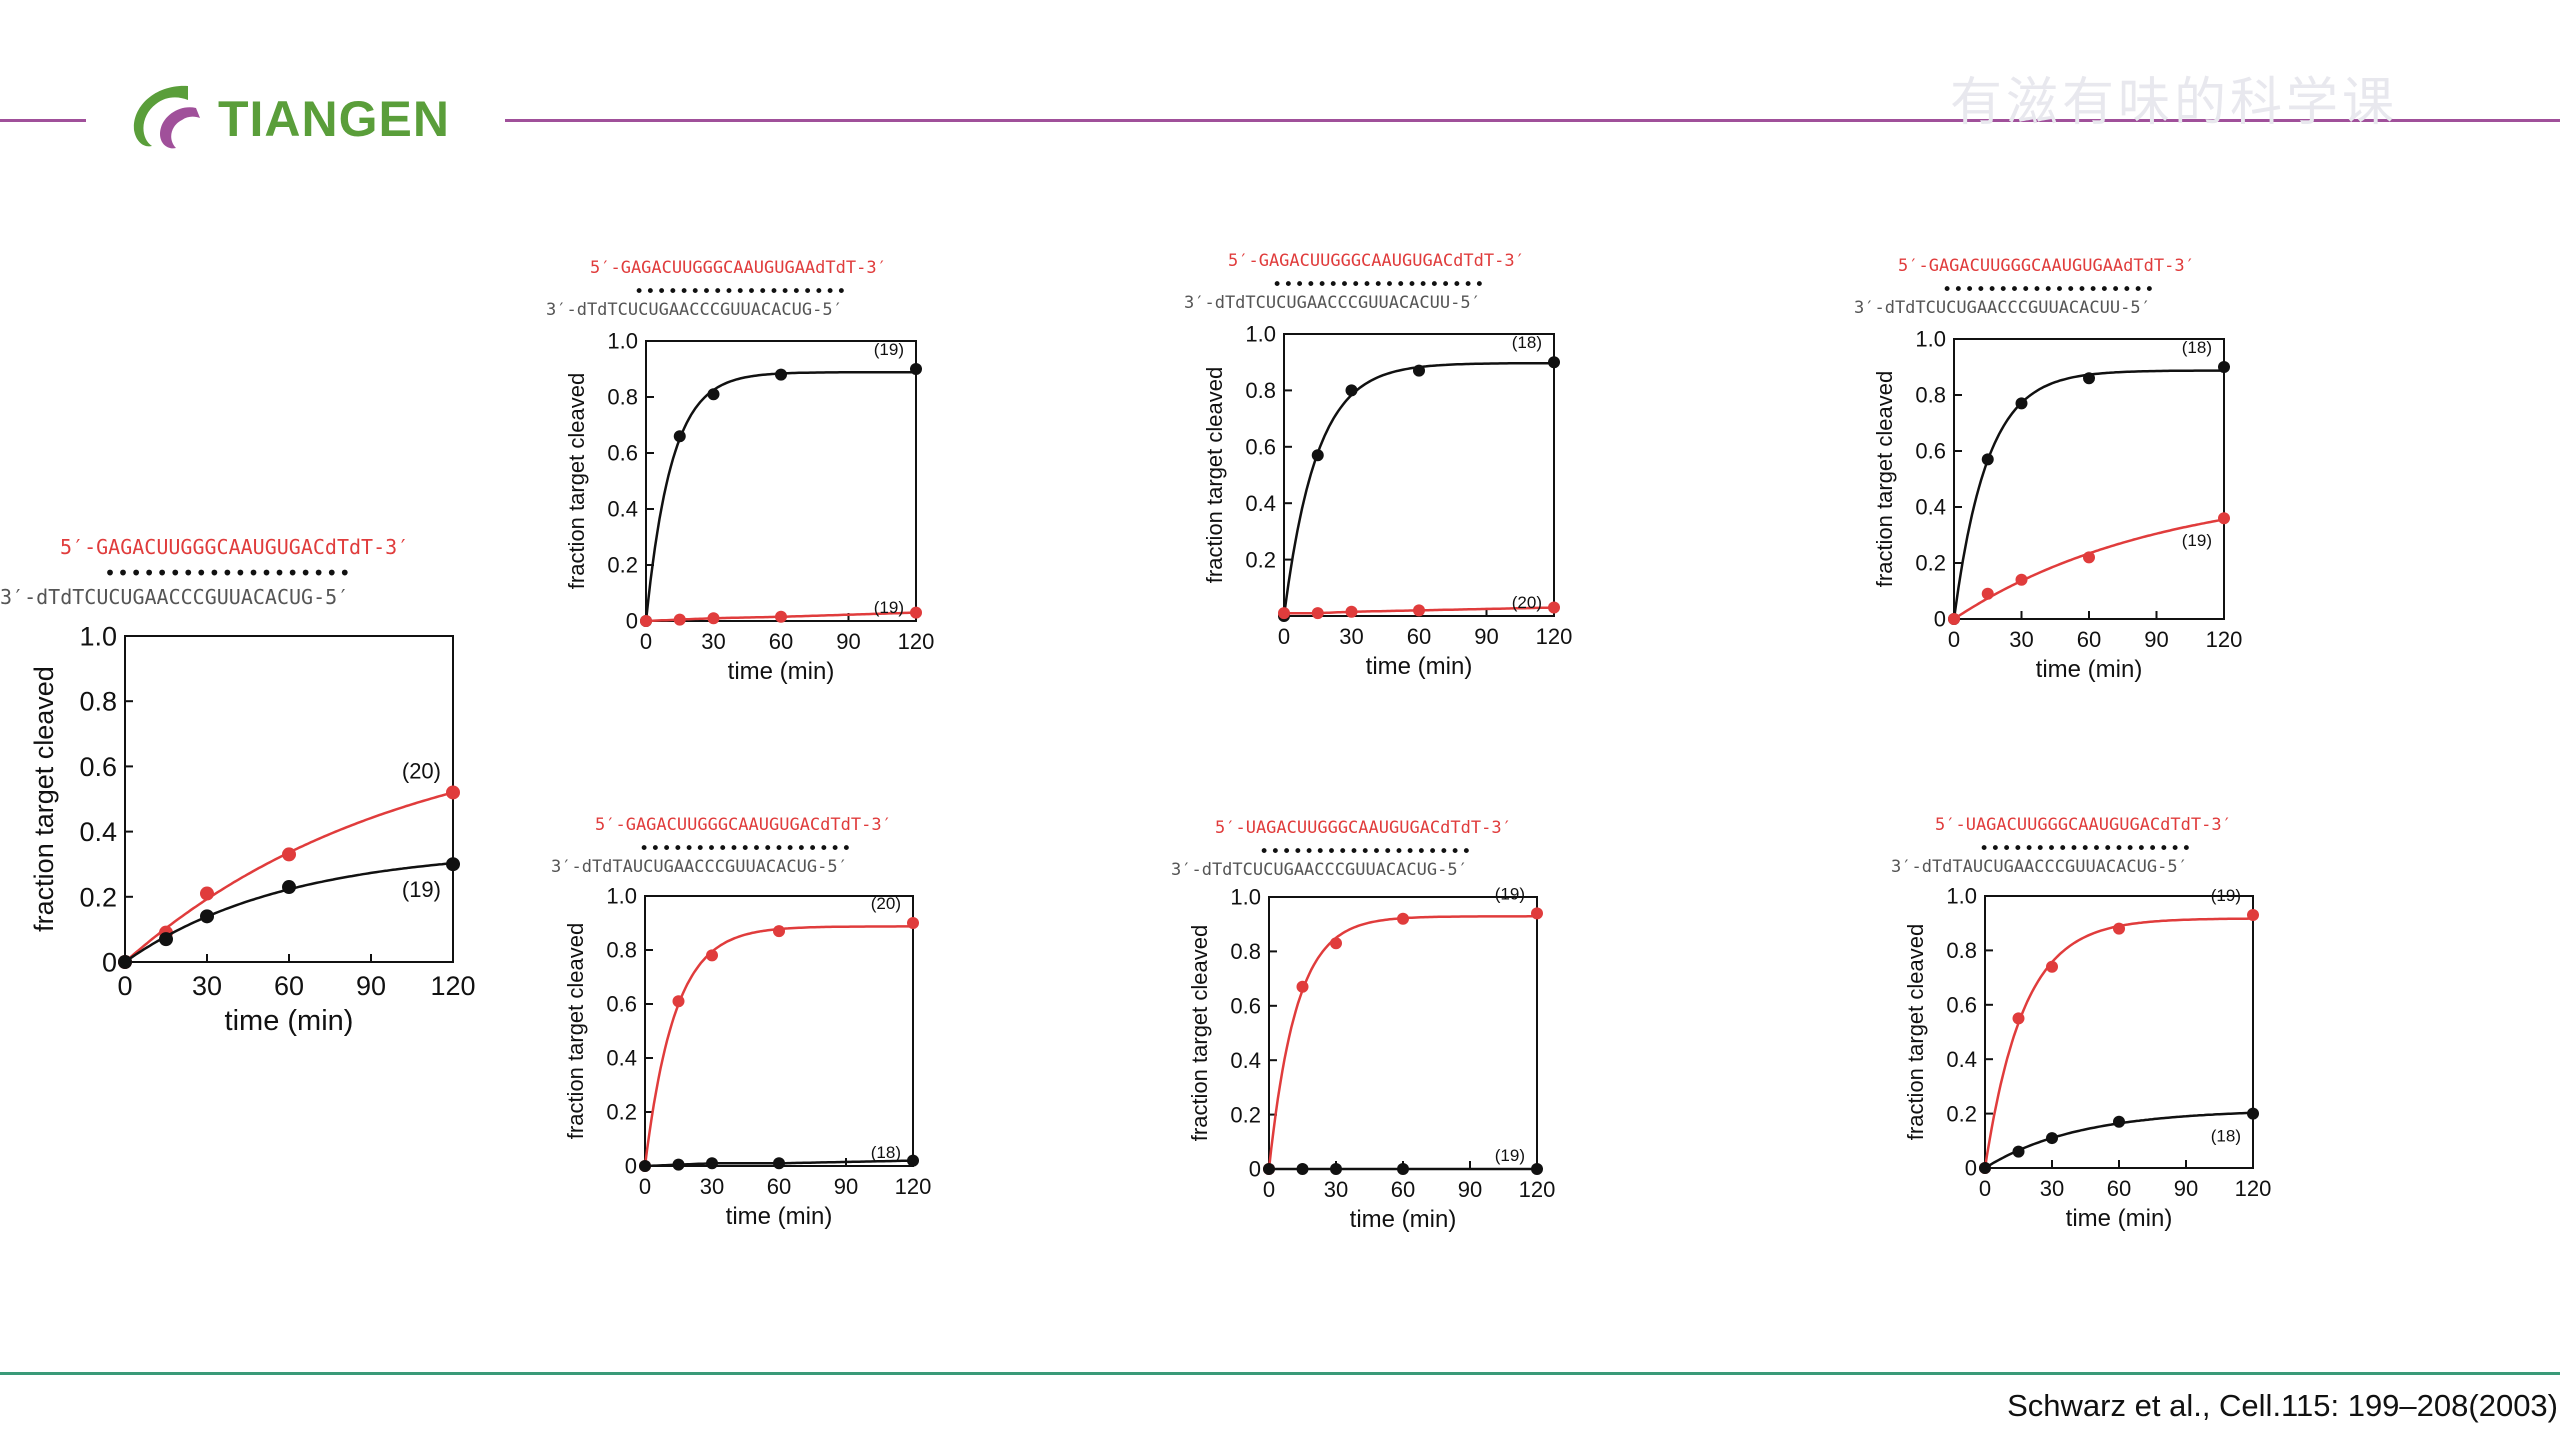 The image size is (2560, 1435). I want to click on series-label: (18), so click(2197, 347).